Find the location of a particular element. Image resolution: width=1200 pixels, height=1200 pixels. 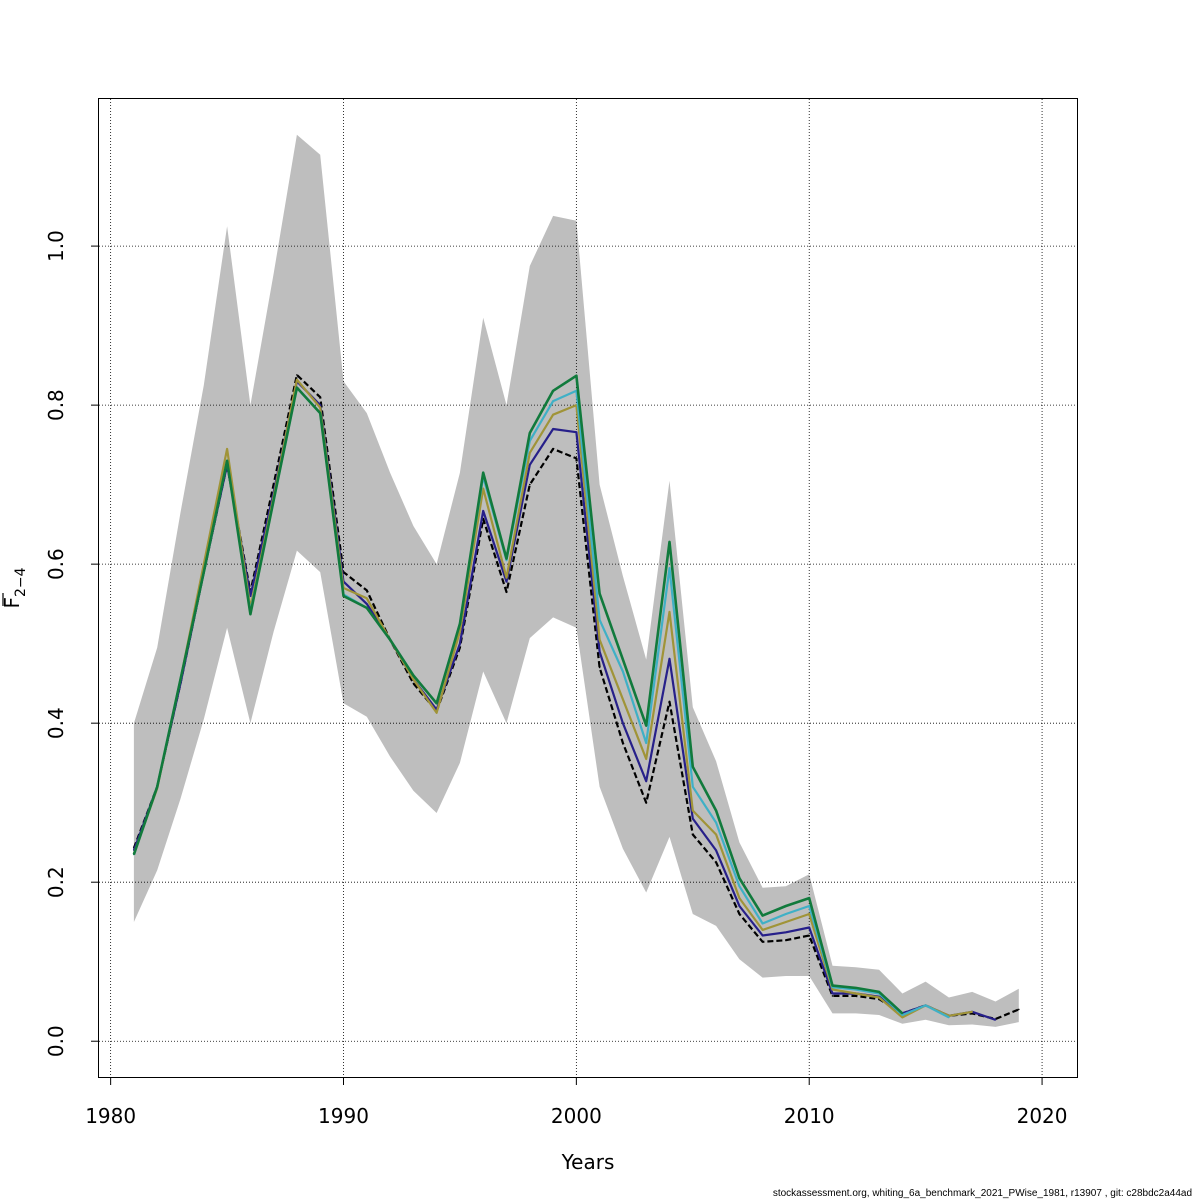

y-tick-label: 0.4 is located at coordinates (56, 723).